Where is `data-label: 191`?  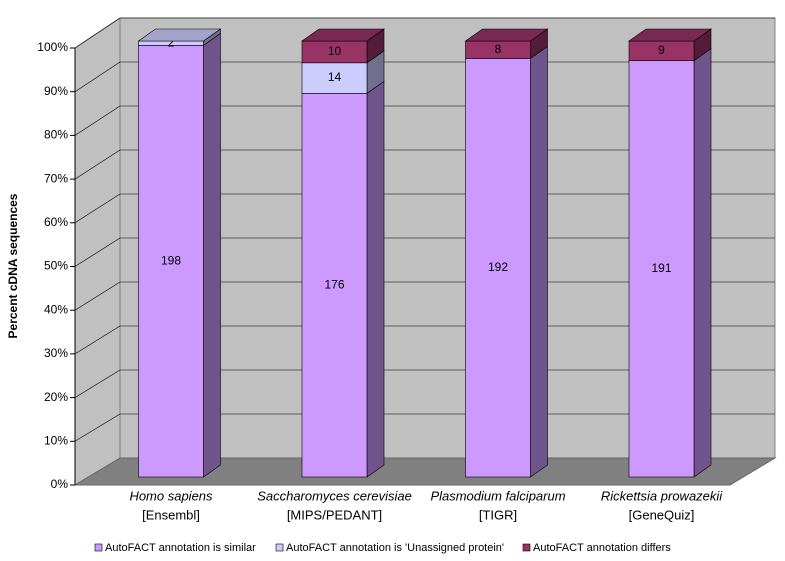
data-label: 191 is located at coordinates (661, 268).